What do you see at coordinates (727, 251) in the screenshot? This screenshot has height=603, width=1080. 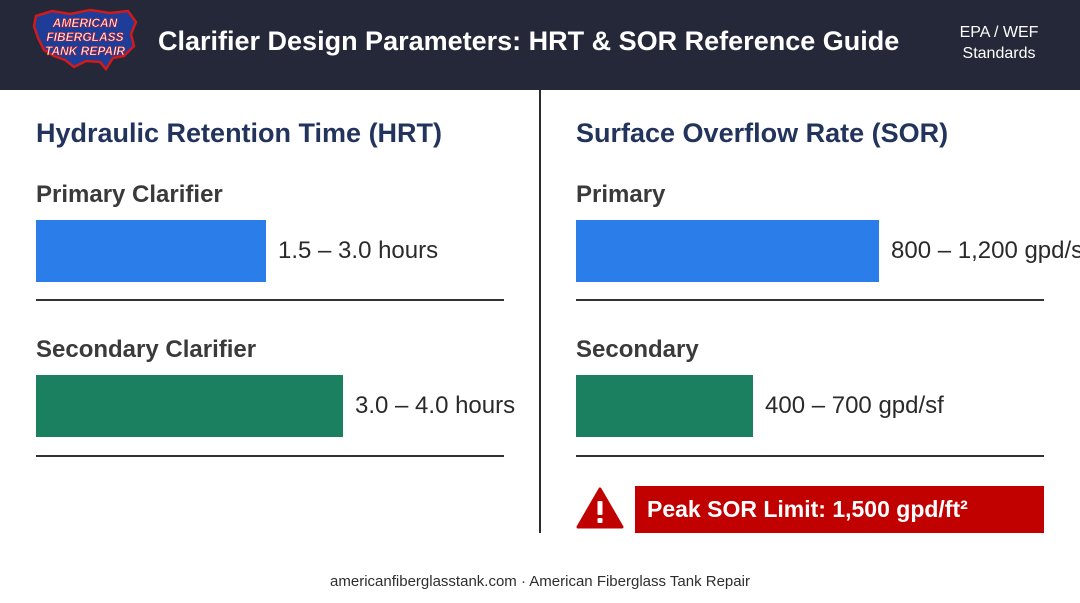 I see `sor-primary-bar` at bounding box center [727, 251].